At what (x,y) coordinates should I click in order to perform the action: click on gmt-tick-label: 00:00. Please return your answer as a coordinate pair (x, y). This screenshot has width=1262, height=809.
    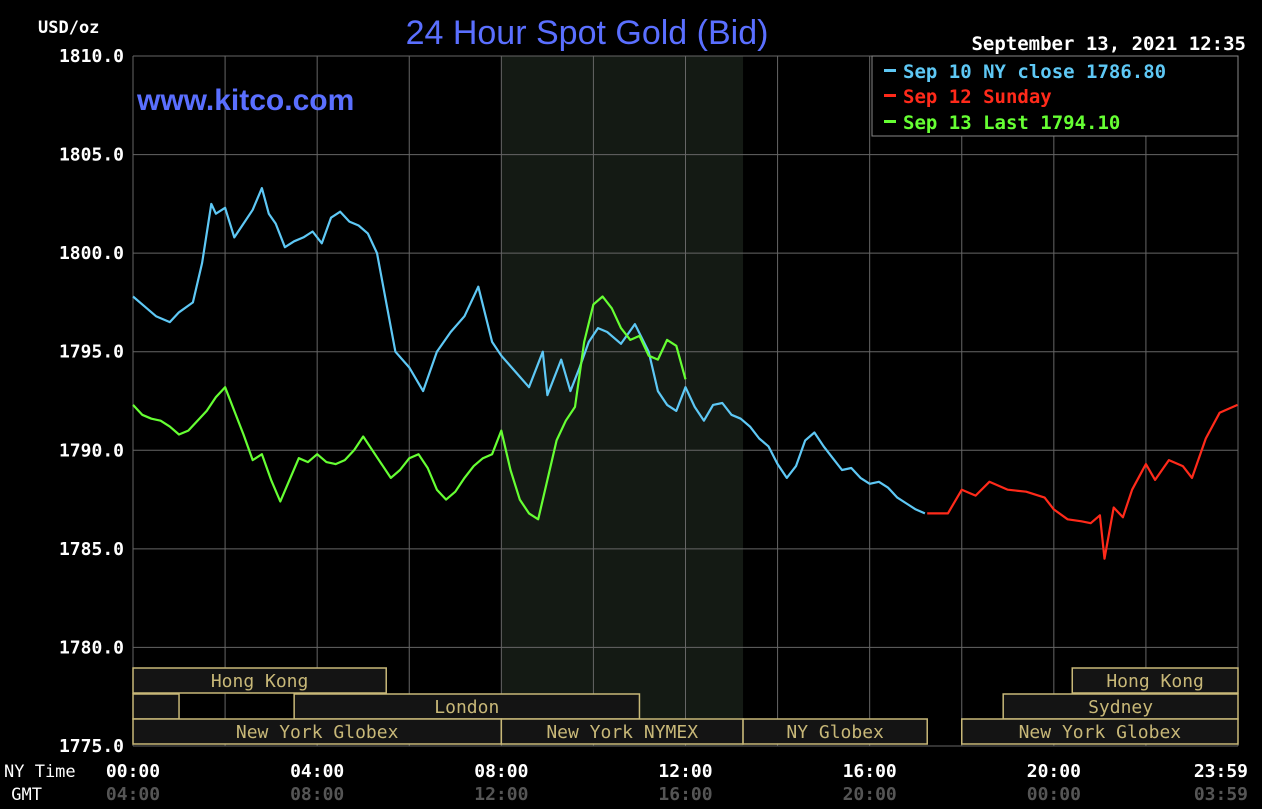
    Looking at the image, I should click on (1054, 794).